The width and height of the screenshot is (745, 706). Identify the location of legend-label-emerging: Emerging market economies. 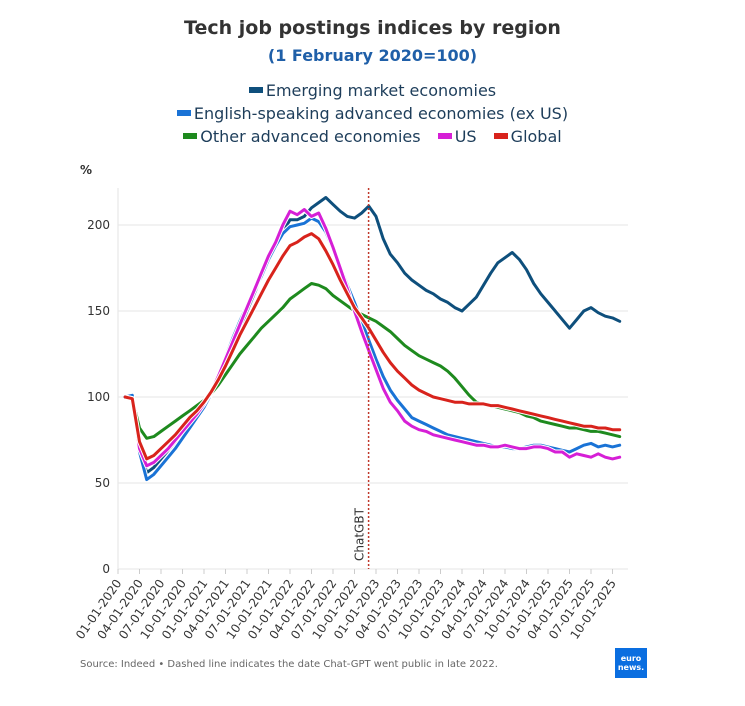
(381, 90).